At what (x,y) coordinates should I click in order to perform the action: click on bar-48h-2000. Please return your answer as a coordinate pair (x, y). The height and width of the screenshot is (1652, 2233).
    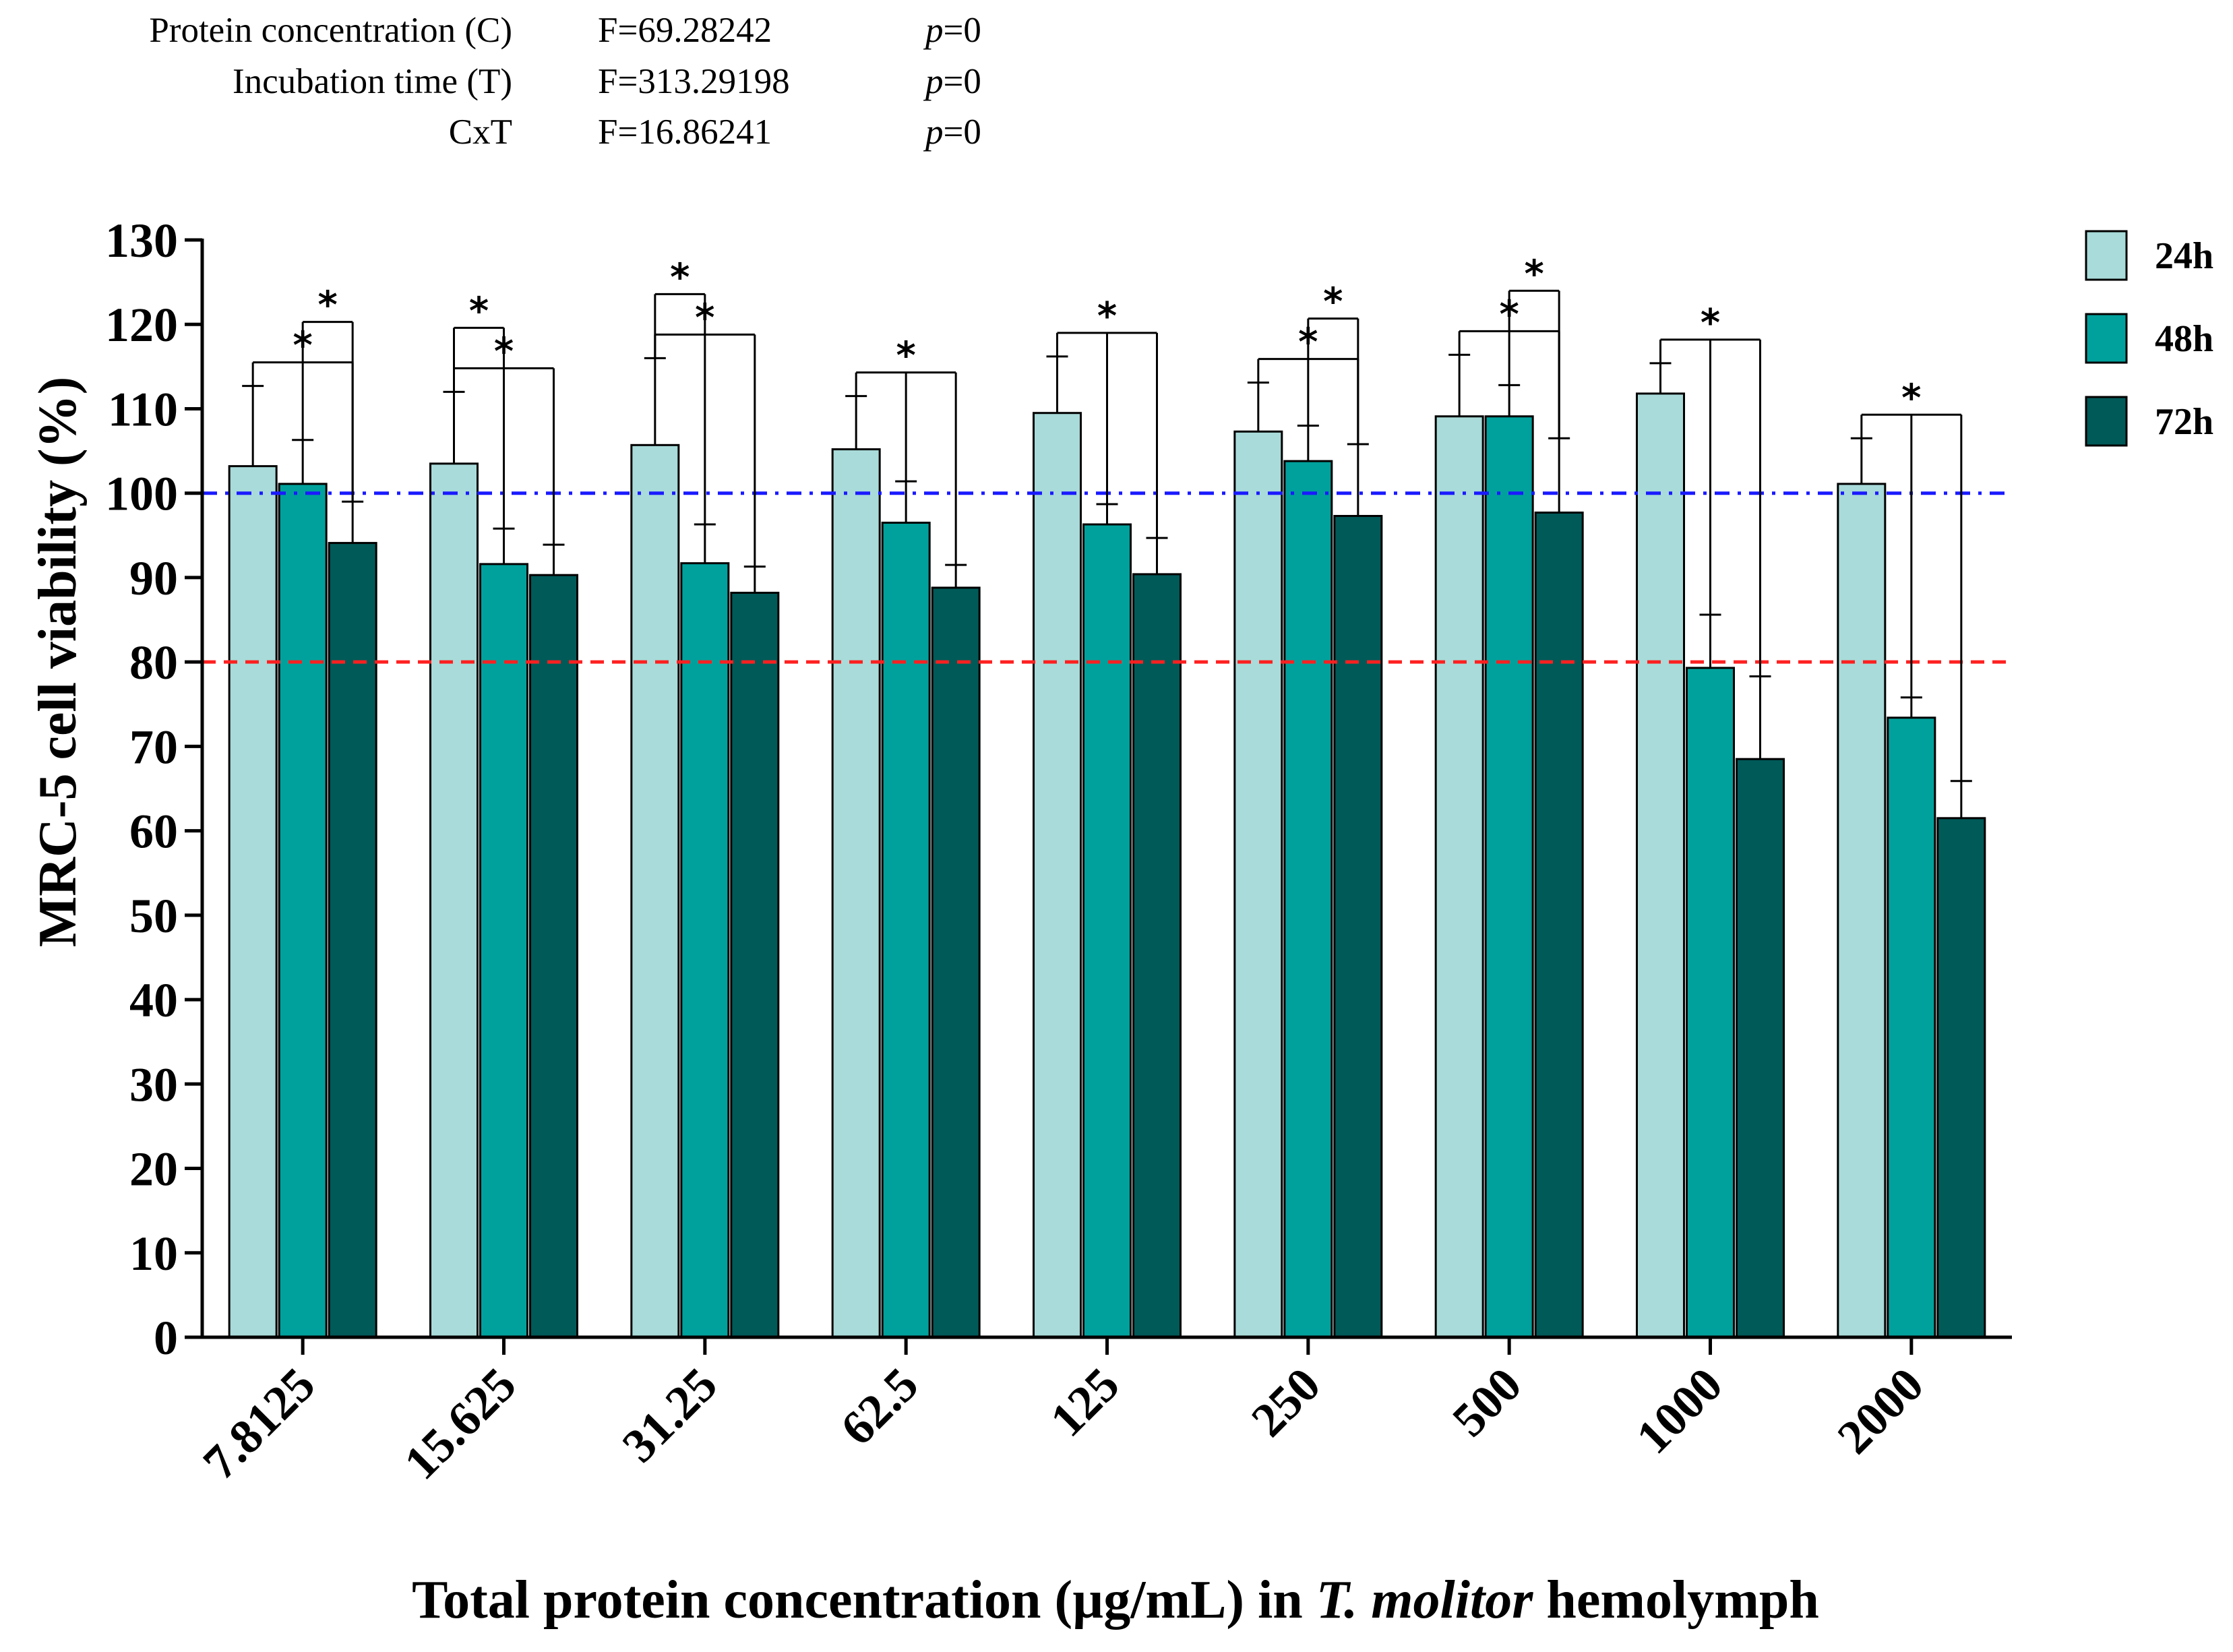
    Looking at the image, I should click on (1911, 1028).